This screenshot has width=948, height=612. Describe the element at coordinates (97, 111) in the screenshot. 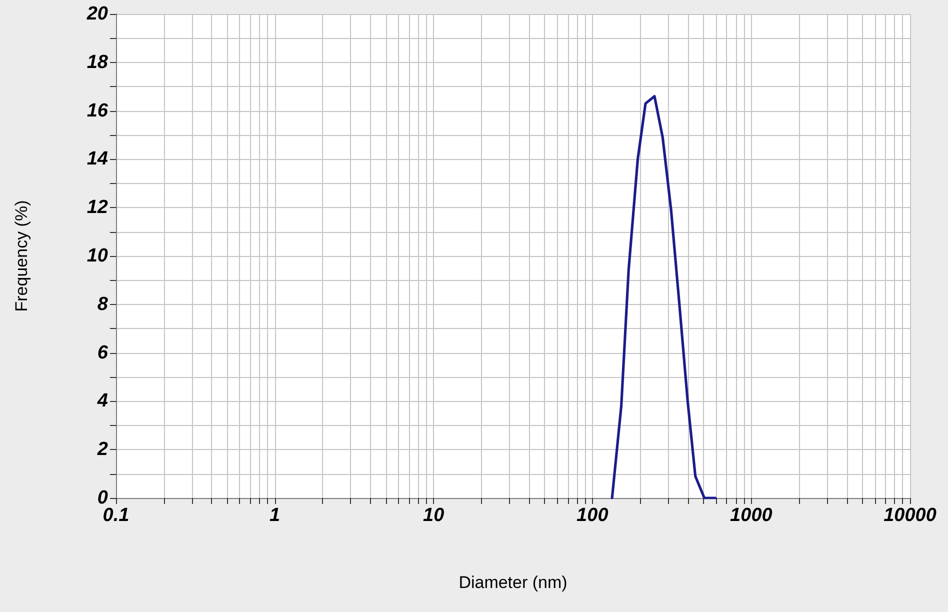

I see `y-tick-label: 16` at that location.